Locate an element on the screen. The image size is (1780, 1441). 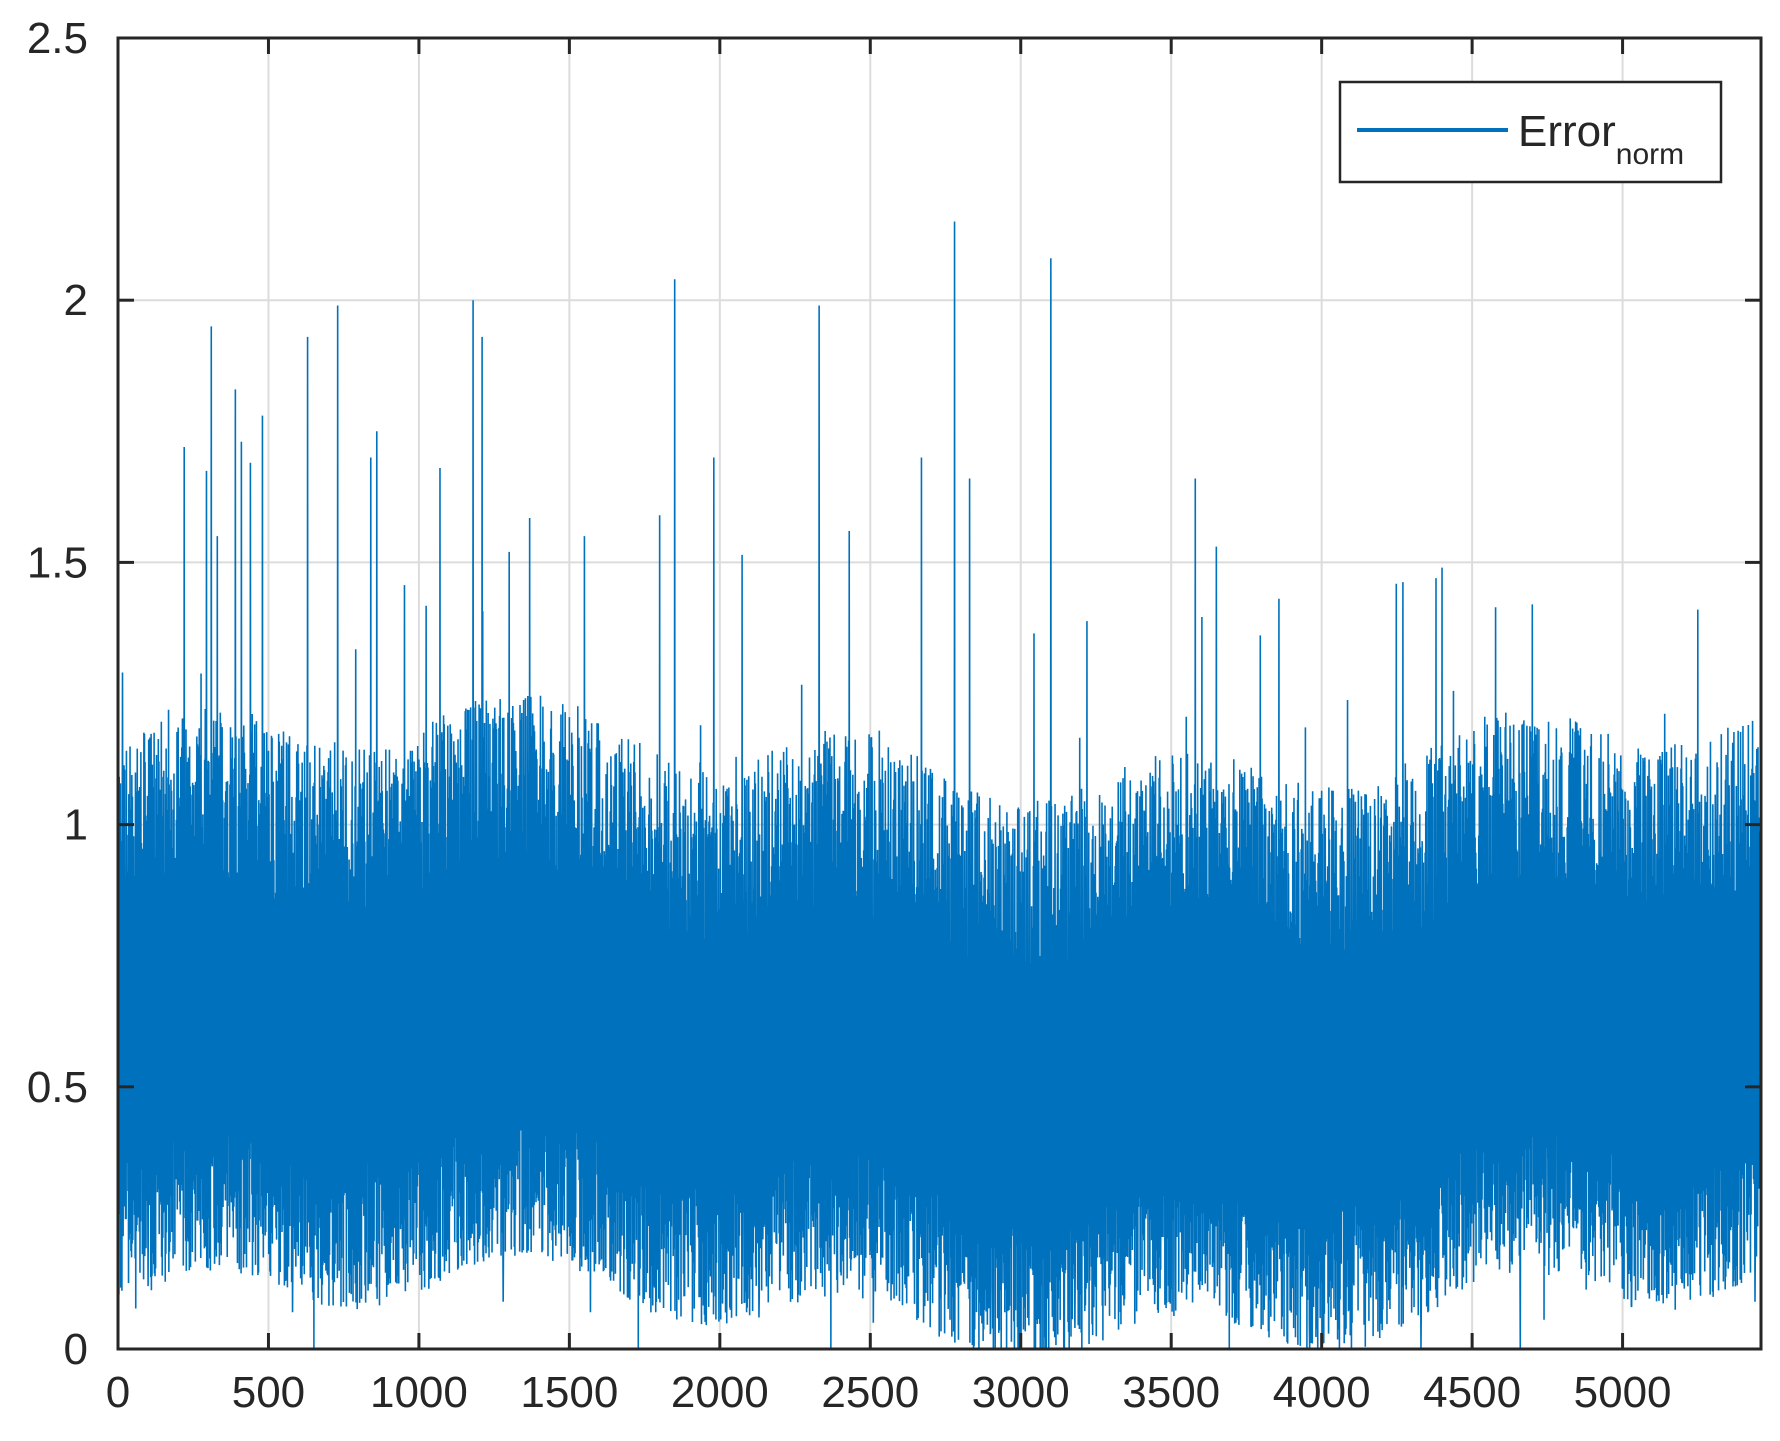
y-tick-label: 2.5 is located at coordinates (57, 38).